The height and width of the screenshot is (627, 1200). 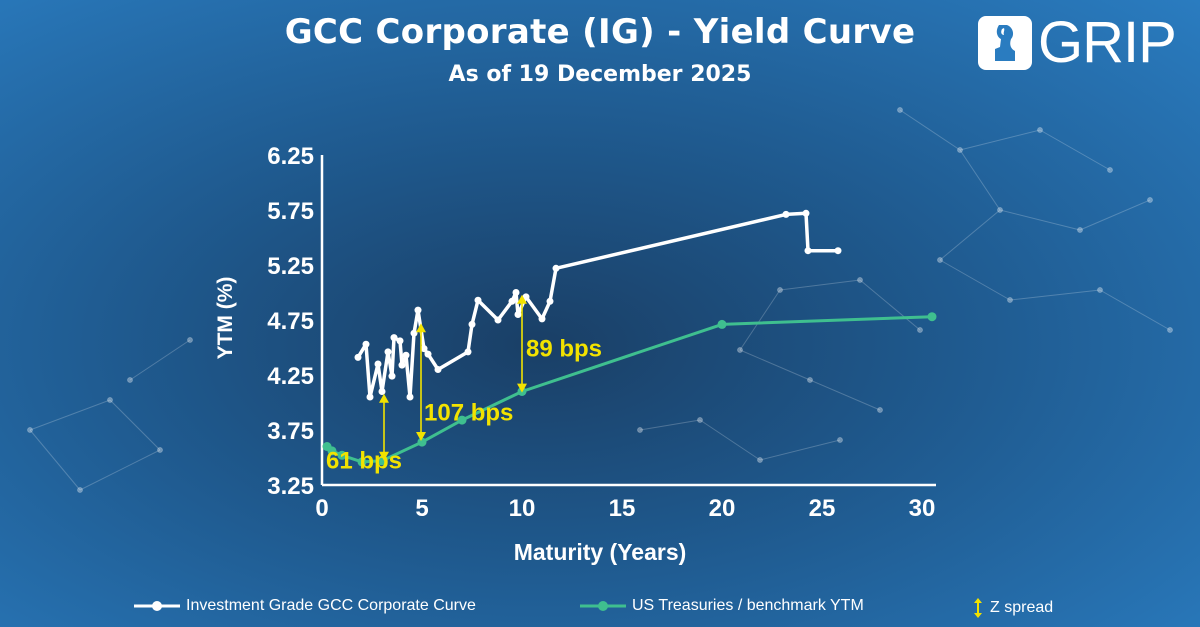 What do you see at coordinates (722, 508) in the screenshot?
I see `x-tick-label: 20` at bounding box center [722, 508].